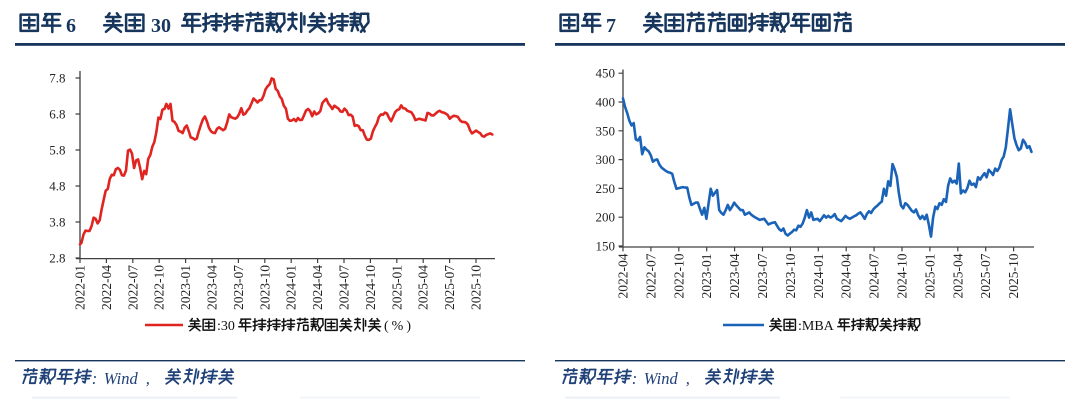 The height and width of the screenshot is (404, 1080). I want to click on svg-text: 450, so click(606, 73).